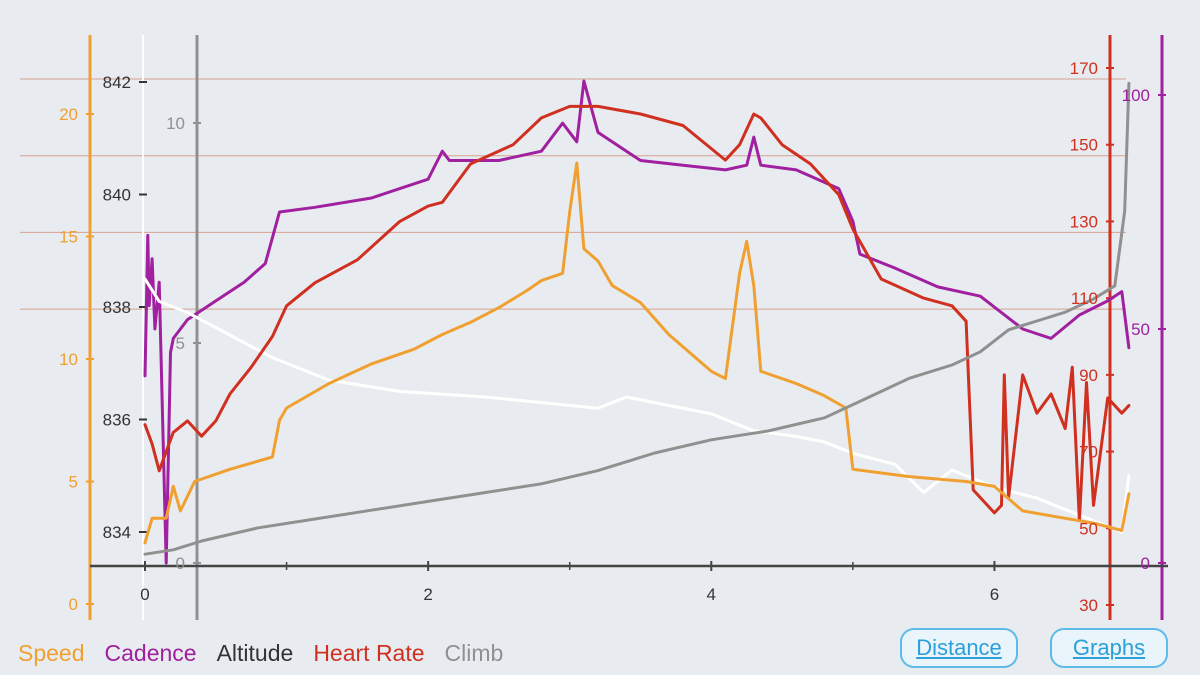  I want to click on heart_rate-tick-label-50: 50, so click(1088, 528).